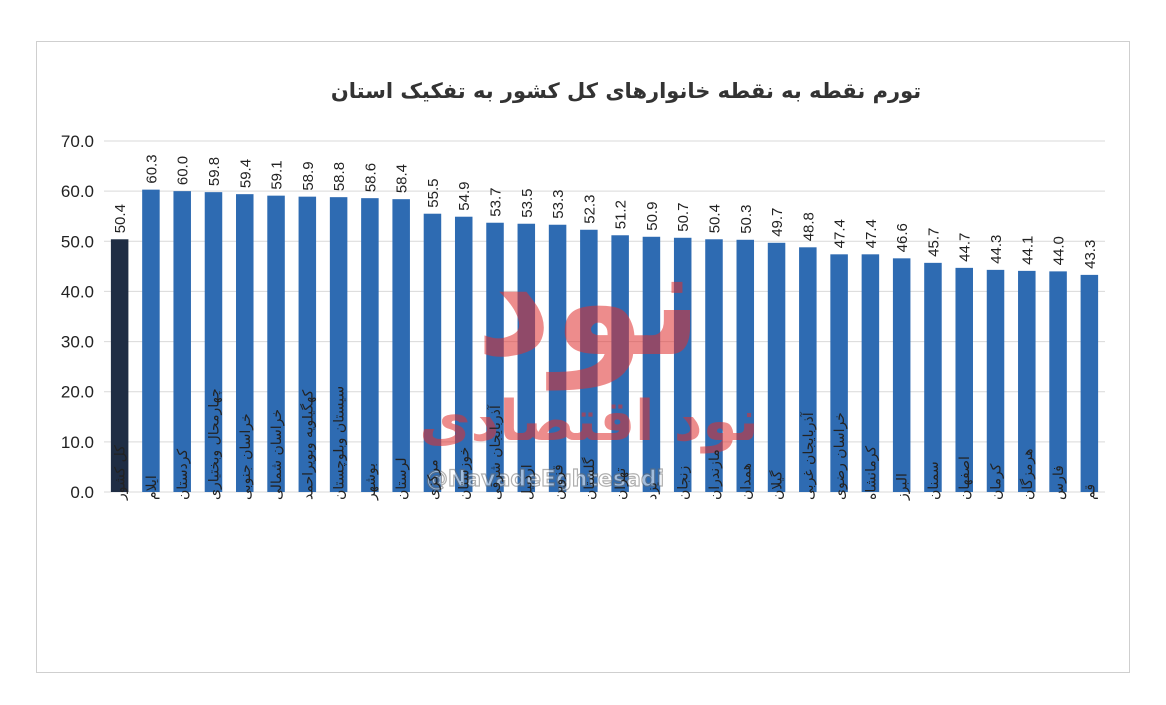 Image resolution: width=1166 pixels, height=705 pixels. What do you see at coordinates (496, 202) in the screenshot?
I see `data-label: 53.7` at bounding box center [496, 202].